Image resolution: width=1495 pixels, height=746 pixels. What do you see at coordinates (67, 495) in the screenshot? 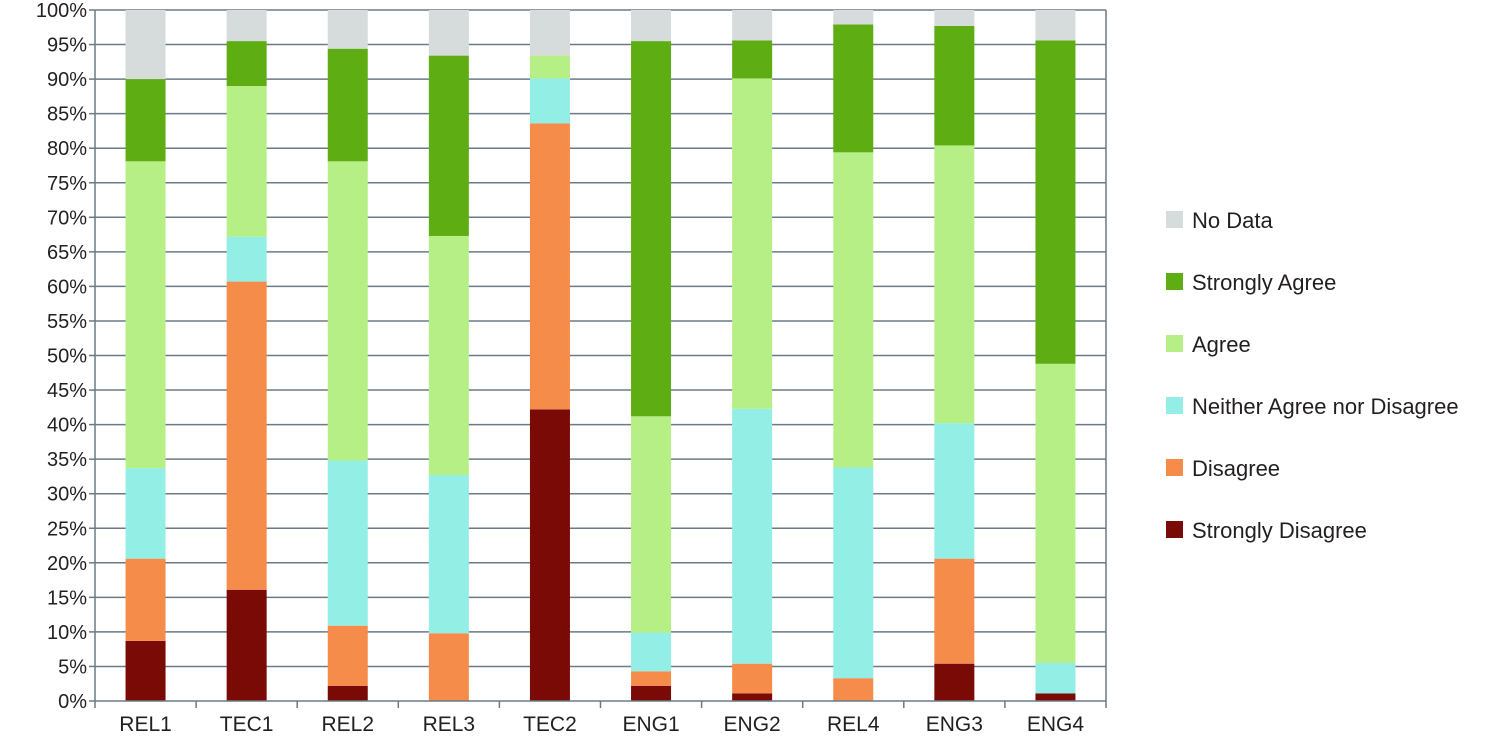
I see `y-tick-label: 30%` at bounding box center [67, 495].